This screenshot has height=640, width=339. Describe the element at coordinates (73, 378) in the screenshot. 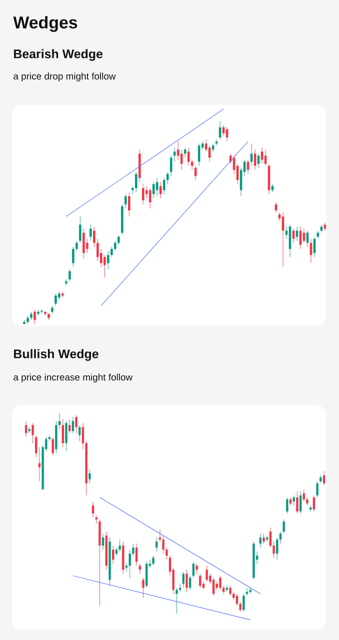

I see `chart-subtitle: a price increase might follow` at that location.